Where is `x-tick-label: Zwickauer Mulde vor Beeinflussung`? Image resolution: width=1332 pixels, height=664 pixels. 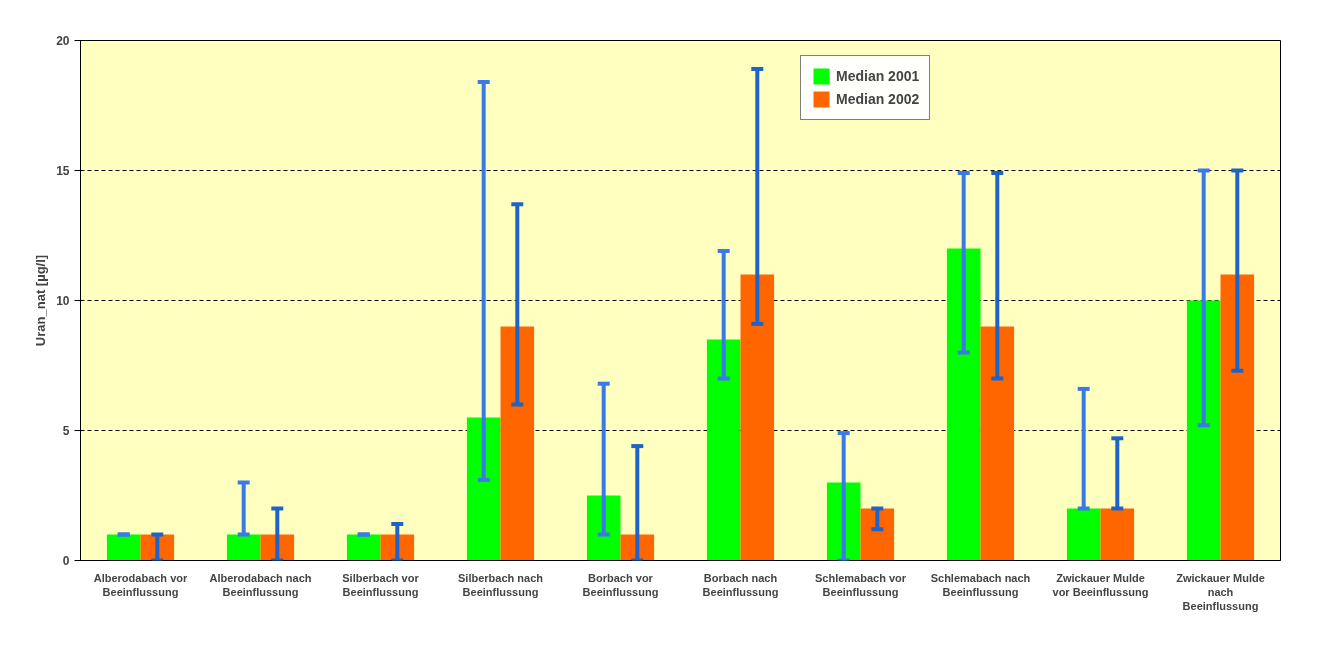
x-tick-label: Zwickauer Mulde vor Beeinflussung is located at coordinates (1100, 584).